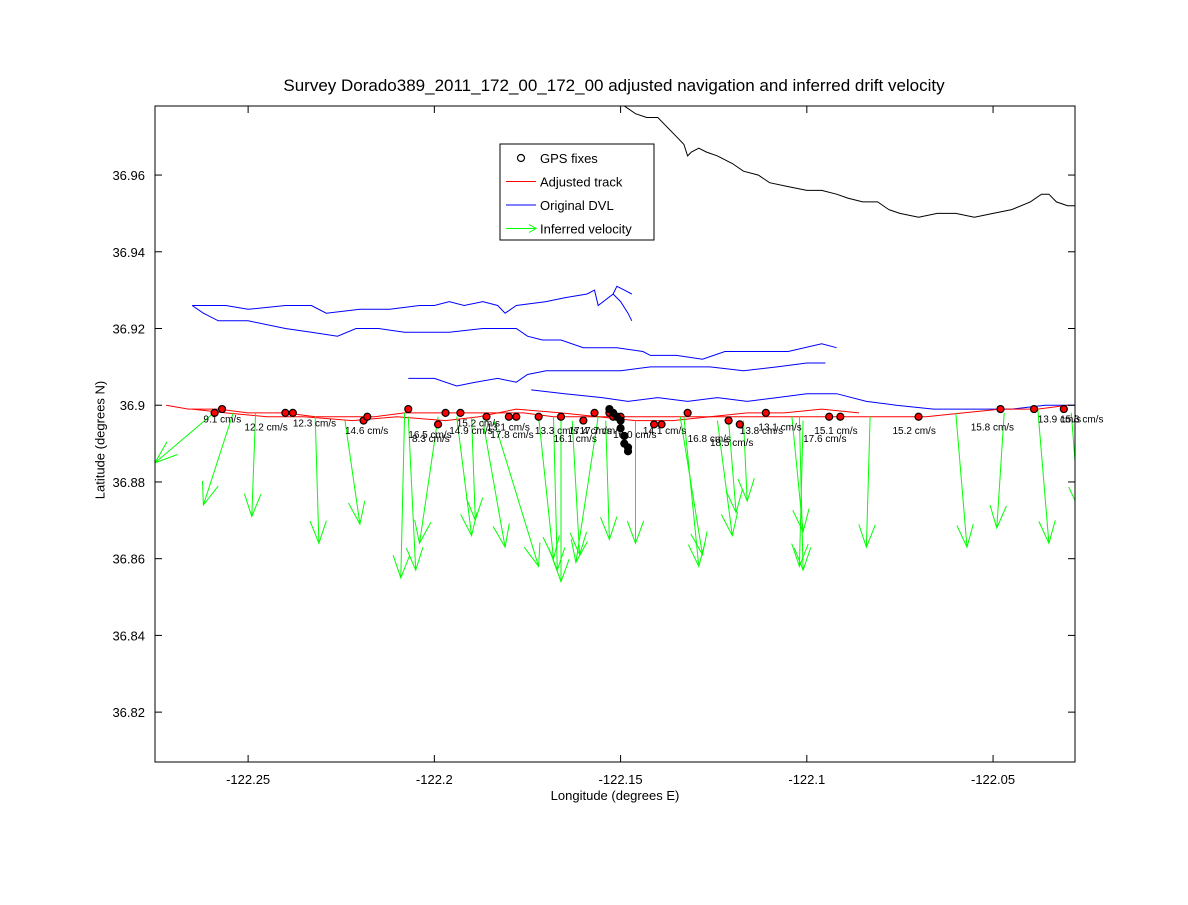  I want to click on speed-label: 12.3 cm/s, so click(314, 424).